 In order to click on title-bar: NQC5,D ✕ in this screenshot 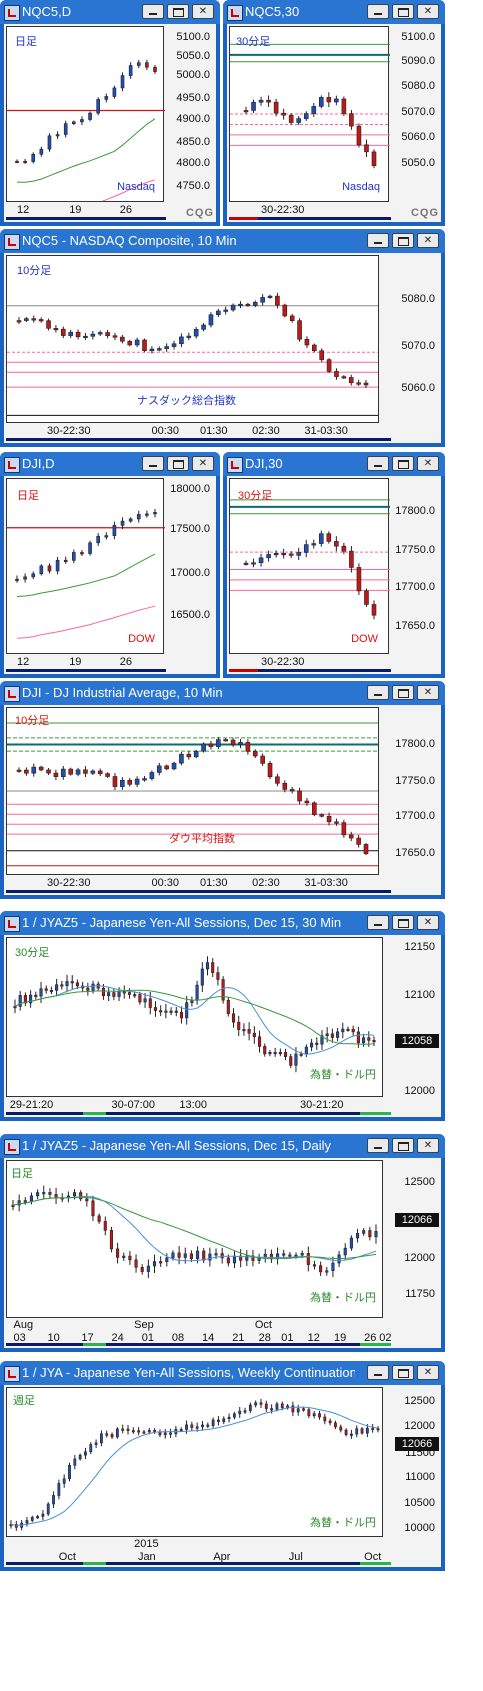, I will do `click(110, 12)`.